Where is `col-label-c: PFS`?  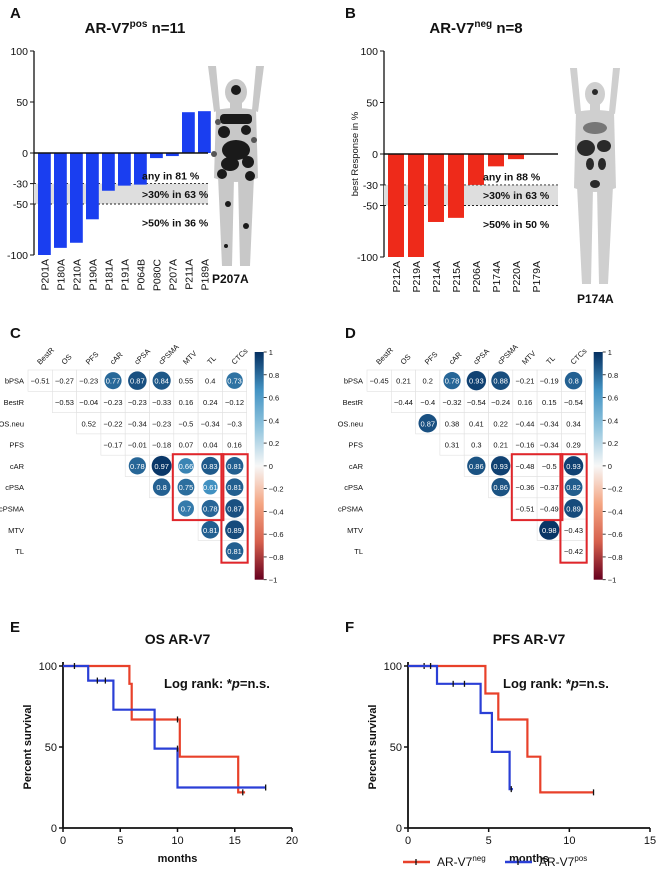
col-label-c: PFS is located at coordinates (92, 358).